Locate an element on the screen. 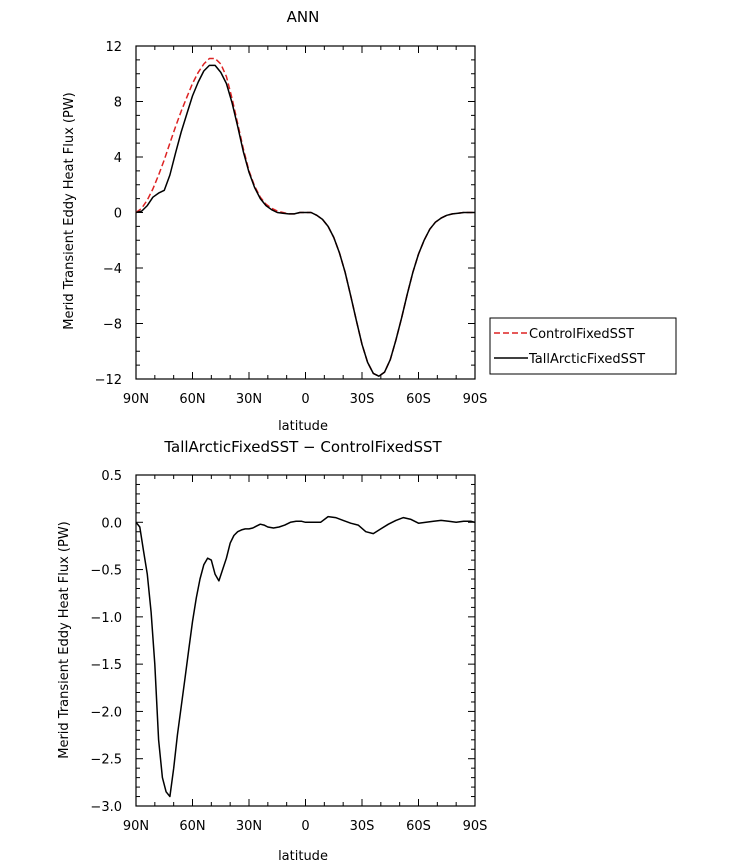  bottom-chart-title: TallArcticFixedSST − ControlFixedSST is located at coordinates (302, 447).